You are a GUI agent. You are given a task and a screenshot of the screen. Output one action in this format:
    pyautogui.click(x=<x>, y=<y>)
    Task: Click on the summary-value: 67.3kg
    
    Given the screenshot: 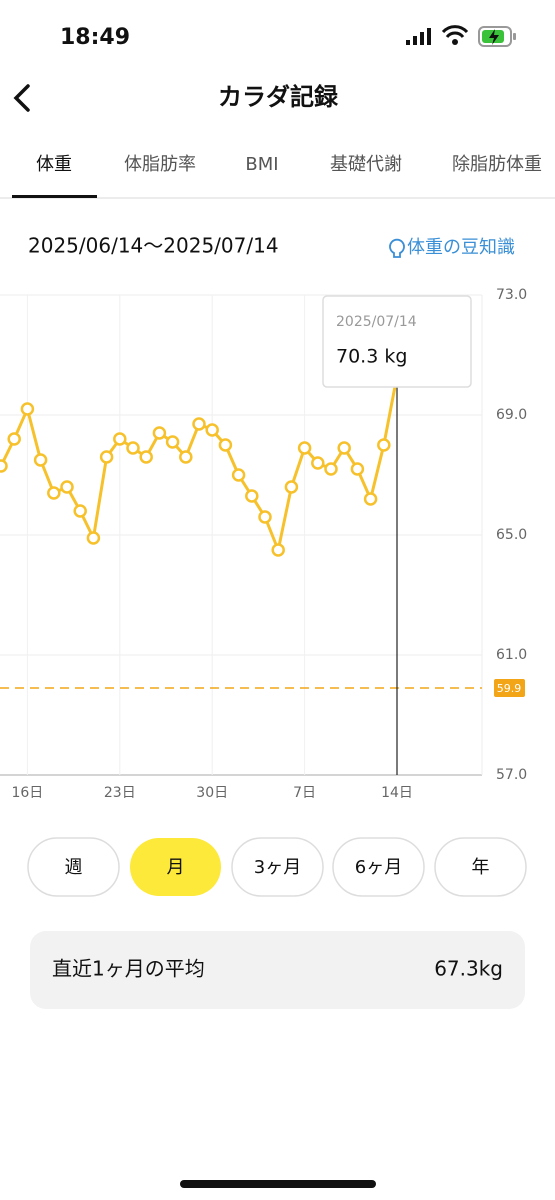 What is the action you would take?
    pyautogui.click(x=468, y=969)
    